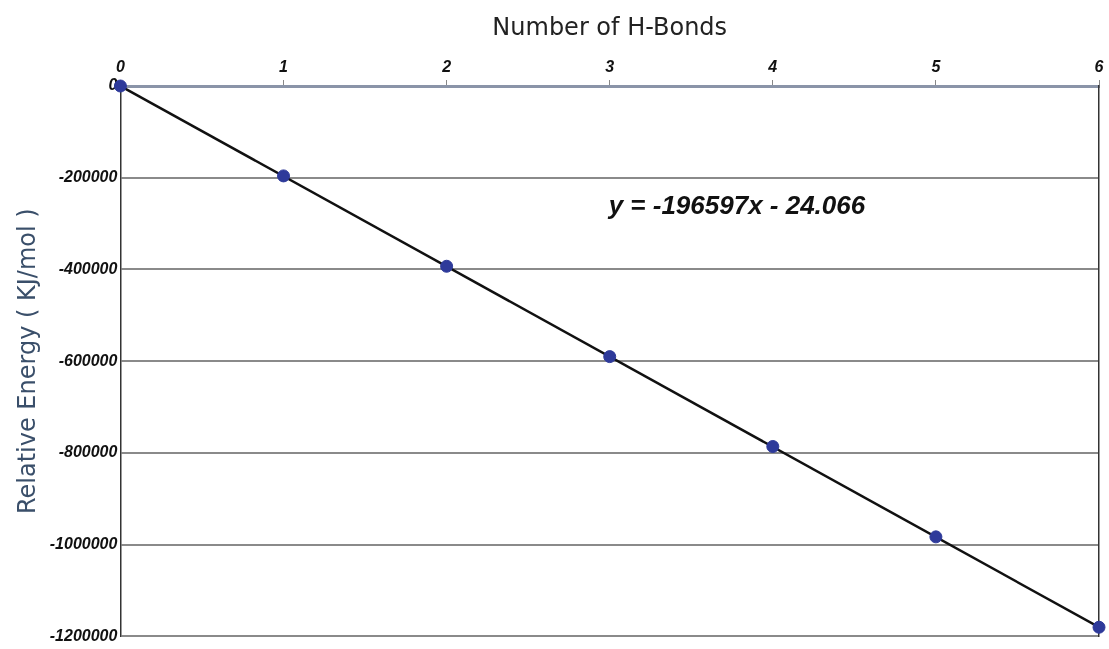  Describe the element at coordinates (610, 66) in the screenshot. I see `x-tick-label: 3` at that location.